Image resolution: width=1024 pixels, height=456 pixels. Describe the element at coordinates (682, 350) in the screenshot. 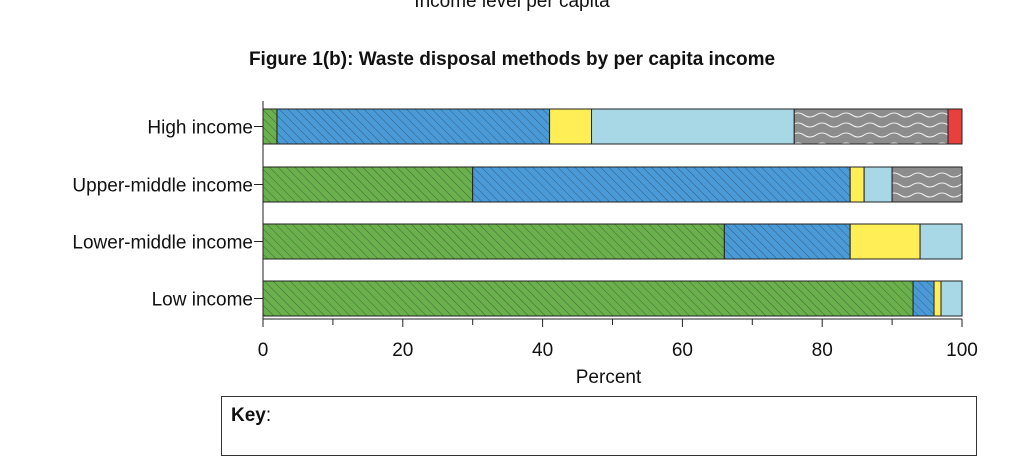

I see `x-tick-label: 60` at that location.